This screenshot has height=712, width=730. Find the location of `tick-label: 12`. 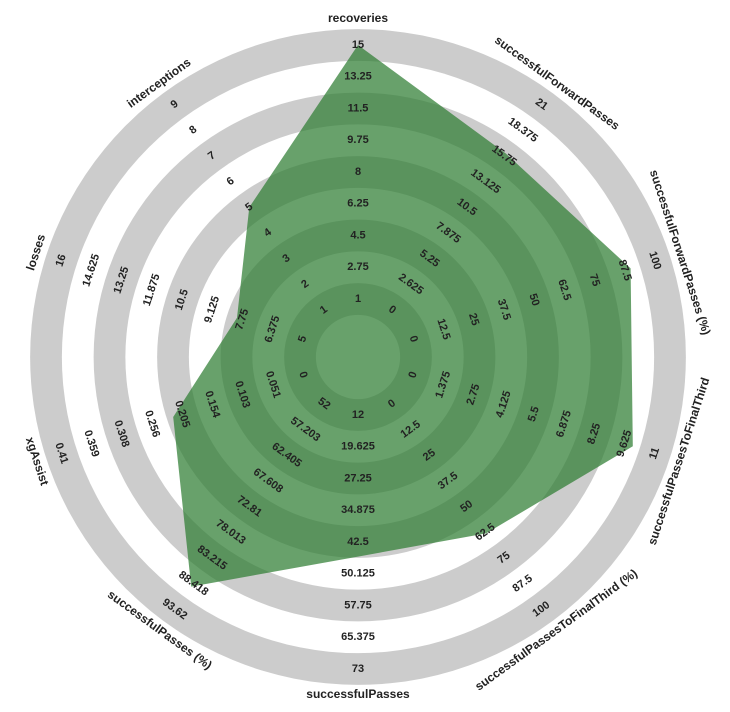

tick-label: 12 is located at coordinates (358, 415).